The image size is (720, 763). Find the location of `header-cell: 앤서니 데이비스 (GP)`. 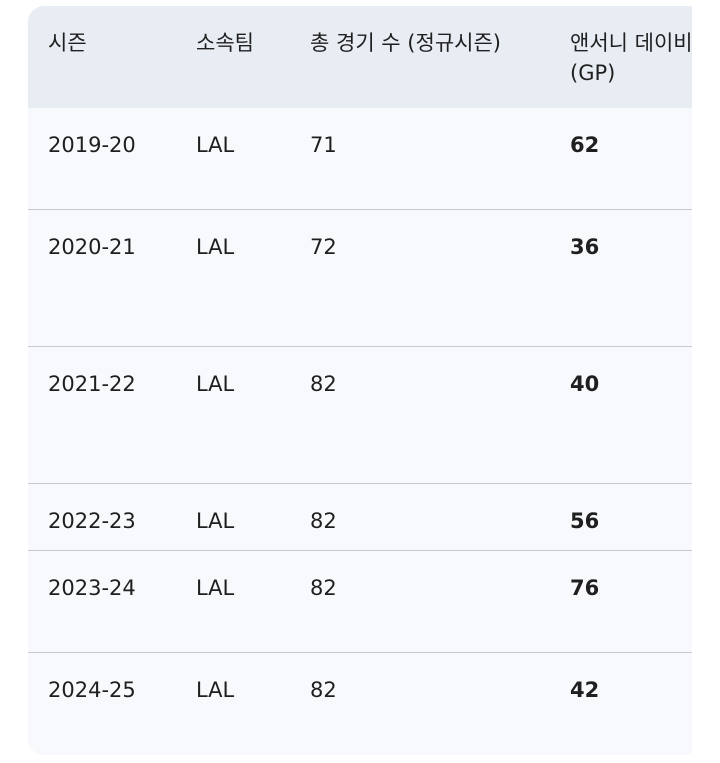

header-cell: 앤서니 데이비스 (GP) is located at coordinates (631, 58).